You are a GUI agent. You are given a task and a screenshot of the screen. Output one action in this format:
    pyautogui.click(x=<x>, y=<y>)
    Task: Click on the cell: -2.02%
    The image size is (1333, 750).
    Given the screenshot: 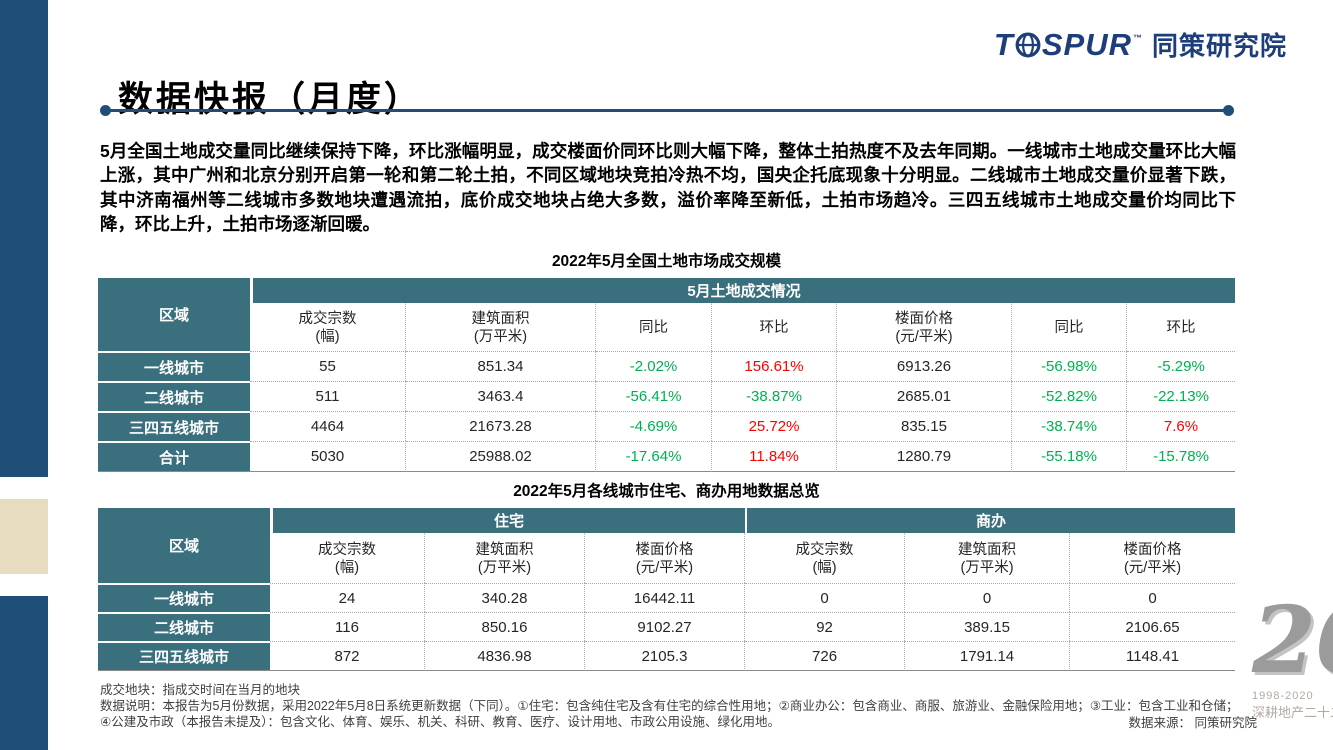 What is the action you would take?
    pyautogui.click(x=654, y=366)
    